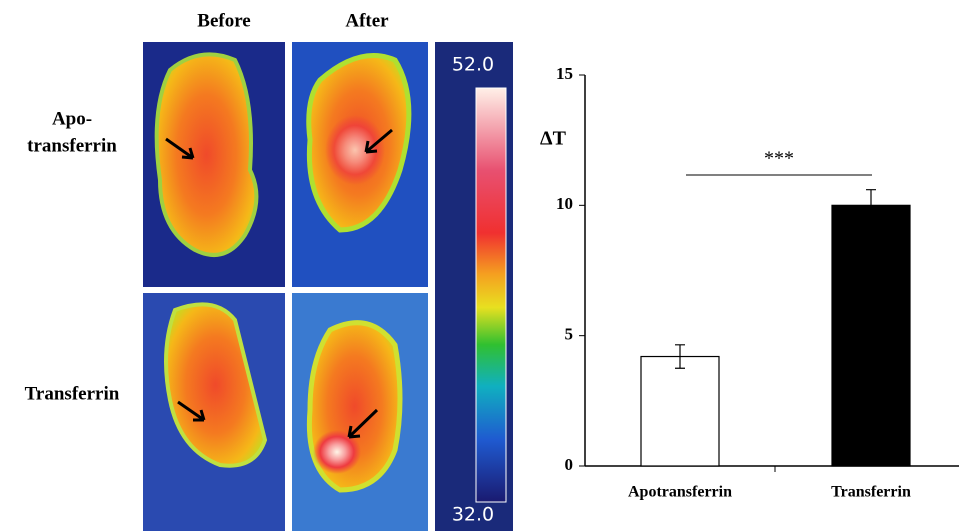 The image size is (959, 531). Describe the element at coordinates (72, 145) in the screenshot. I see `row-label: transferrin` at that location.